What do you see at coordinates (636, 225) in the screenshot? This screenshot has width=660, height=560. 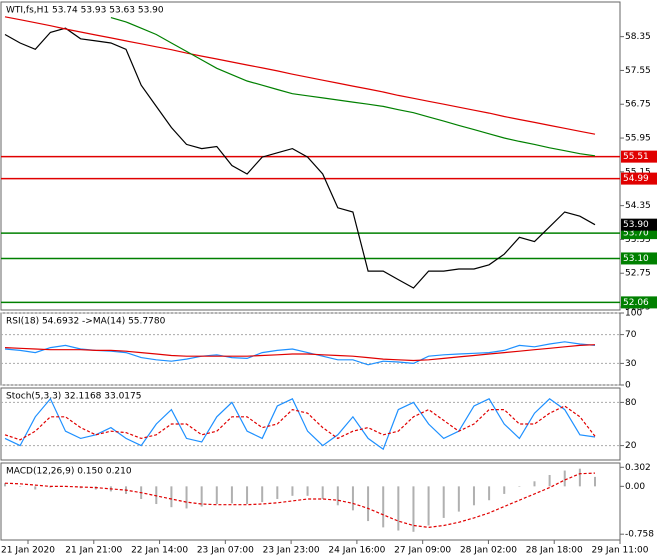 I see `price-label: 53.90` at bounding box center [636, 225].